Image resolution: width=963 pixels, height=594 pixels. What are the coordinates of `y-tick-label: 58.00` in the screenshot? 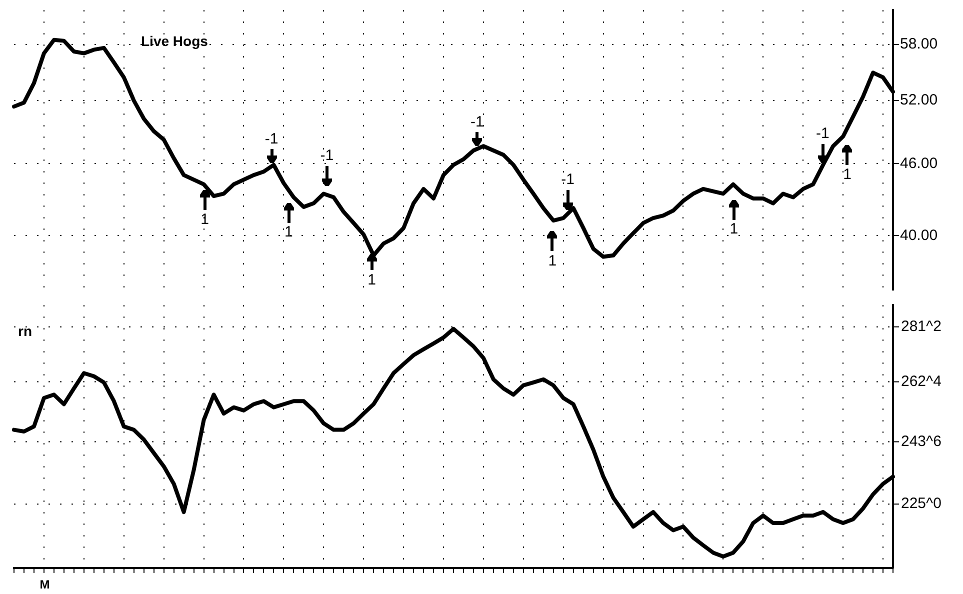 It's located at (919, 43).